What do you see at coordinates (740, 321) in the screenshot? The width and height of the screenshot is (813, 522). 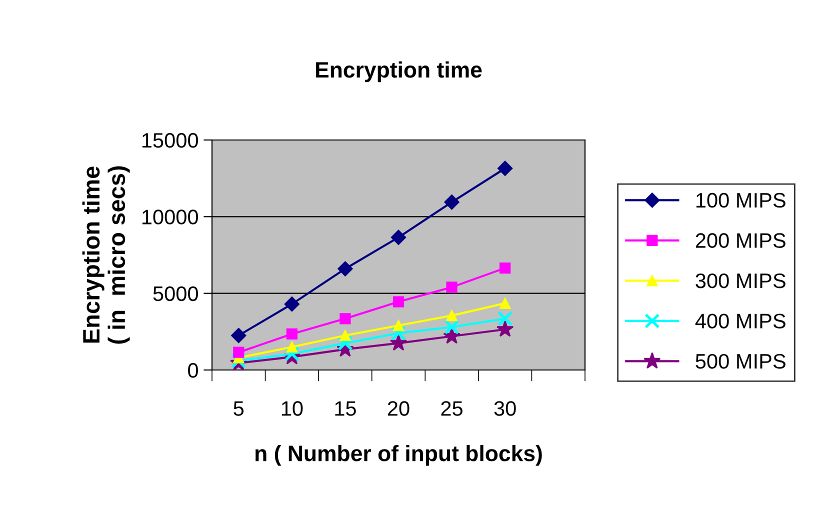 I see `legend-label: 400 MIPS` at bounding box center [740, 321].